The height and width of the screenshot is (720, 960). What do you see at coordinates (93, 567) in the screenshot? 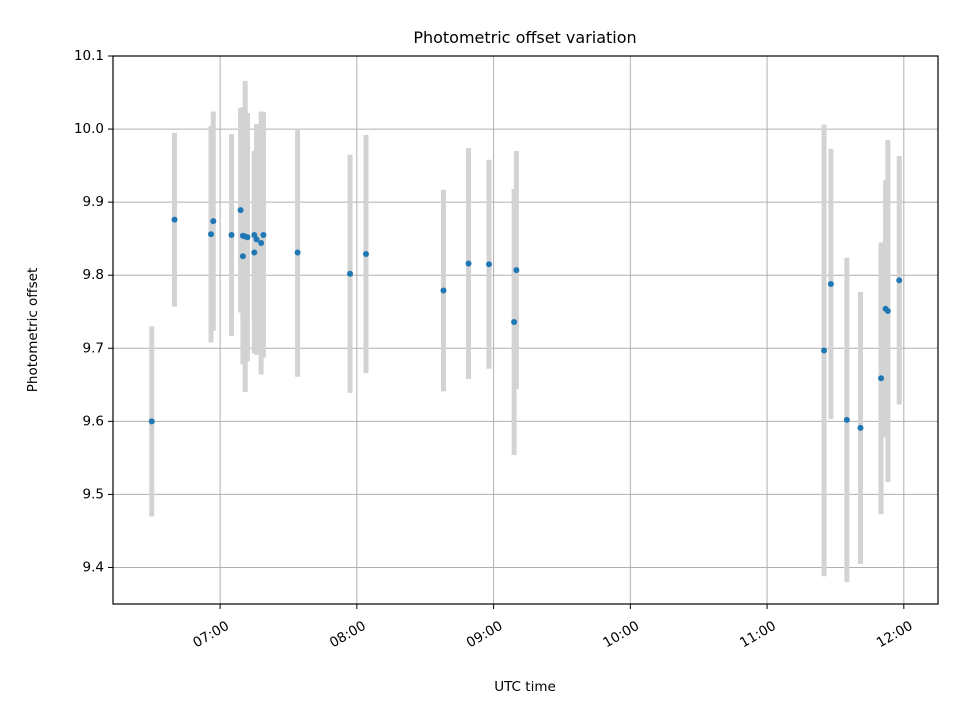
I see `y-tick-label: 9.4` at bounding box center [93, 567].